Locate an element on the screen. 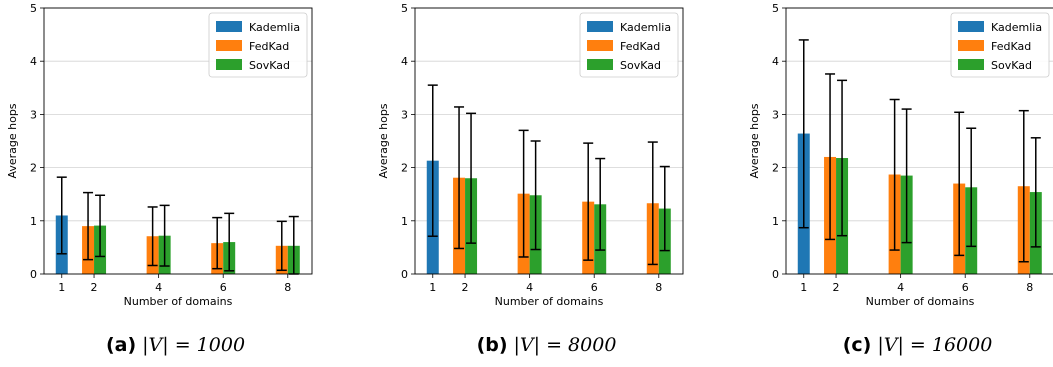 This screenshot has height=367, width=1053. caption-b: (b) |V| = 8000 is located at coordinates (546, 345).